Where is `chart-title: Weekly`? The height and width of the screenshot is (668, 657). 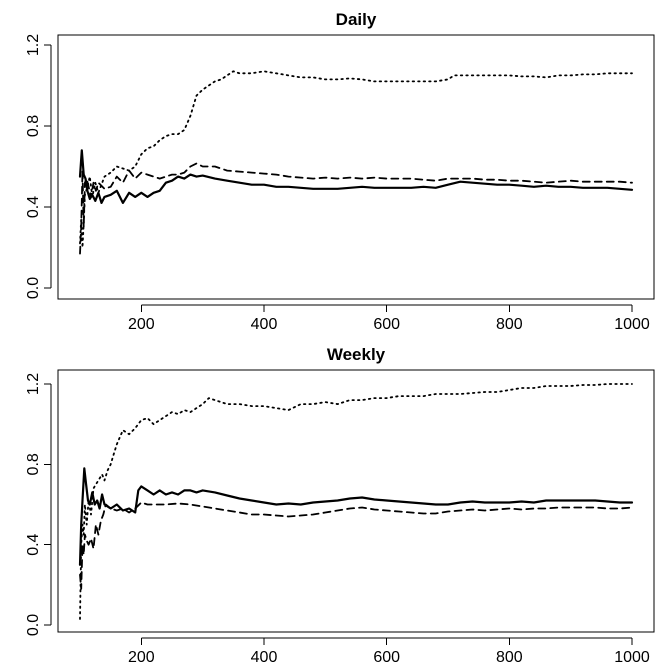 chart-title: Weekly is located at coordinates (356, 354).